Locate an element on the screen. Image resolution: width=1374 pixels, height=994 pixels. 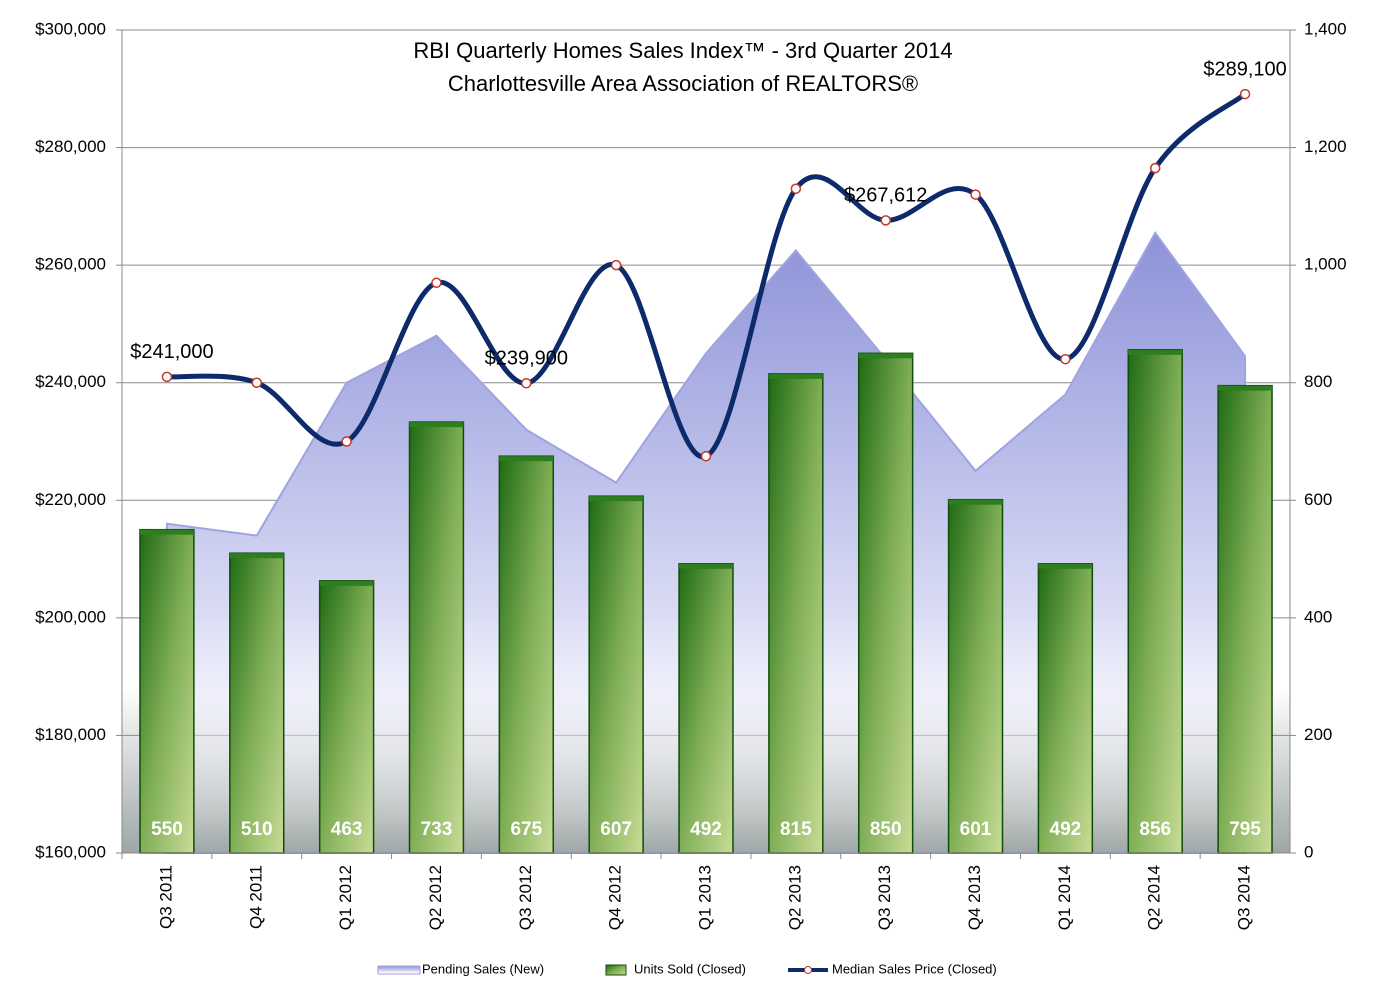
value-label: $267,612 is located at coordinates (885, 196).